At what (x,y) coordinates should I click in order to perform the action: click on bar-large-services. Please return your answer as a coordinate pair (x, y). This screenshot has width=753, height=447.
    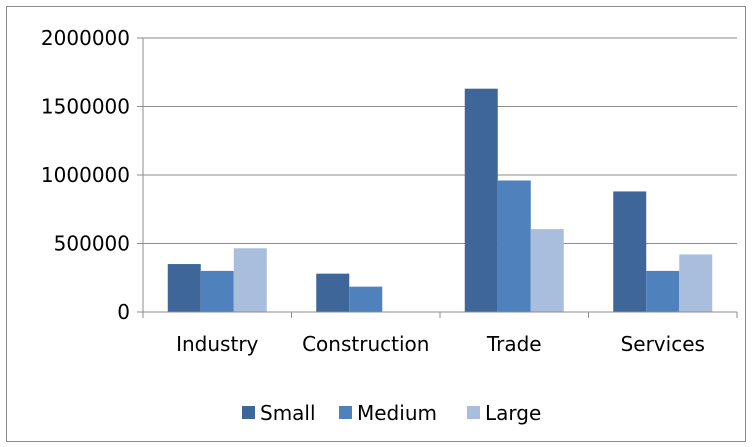
    Looking at the image, I should click on (696, 283).